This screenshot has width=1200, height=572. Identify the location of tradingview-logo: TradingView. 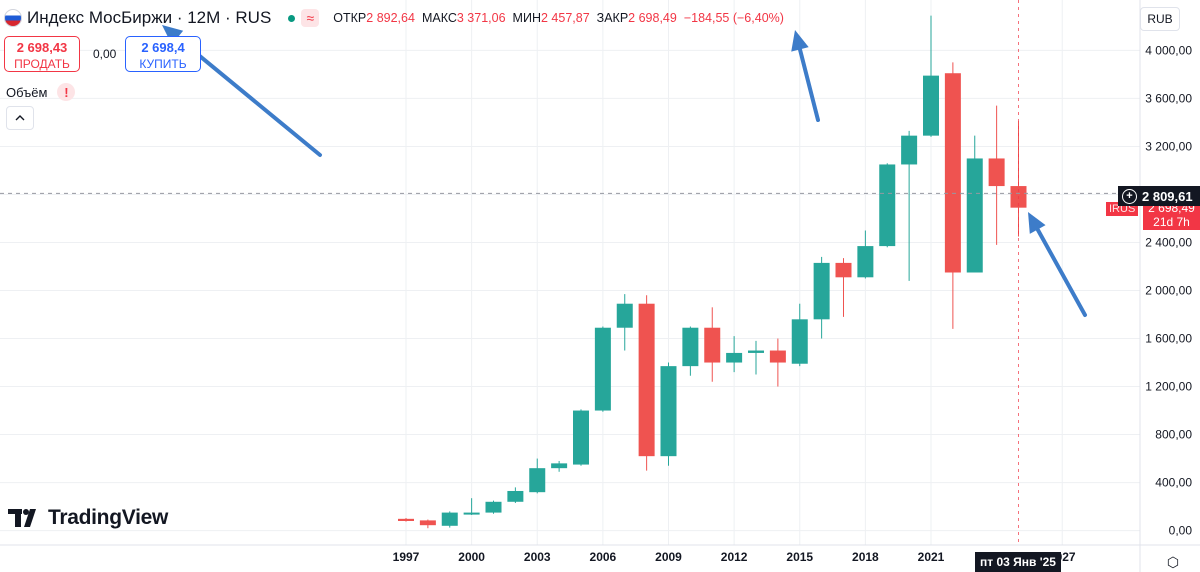
(88, 518).